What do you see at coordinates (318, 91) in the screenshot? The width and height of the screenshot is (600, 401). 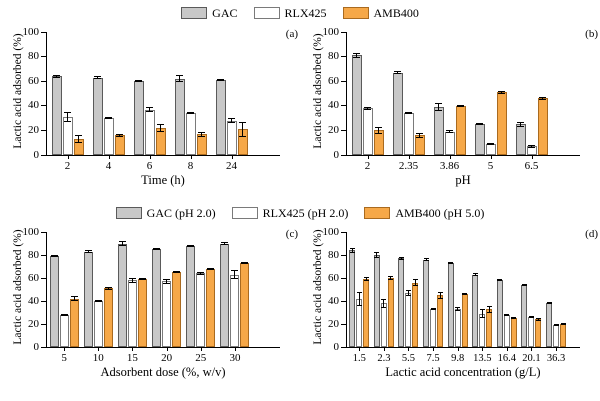 I see `y-axis-label-b: Lactic acid adsorbed (%)` at bounding box center [318, 91].